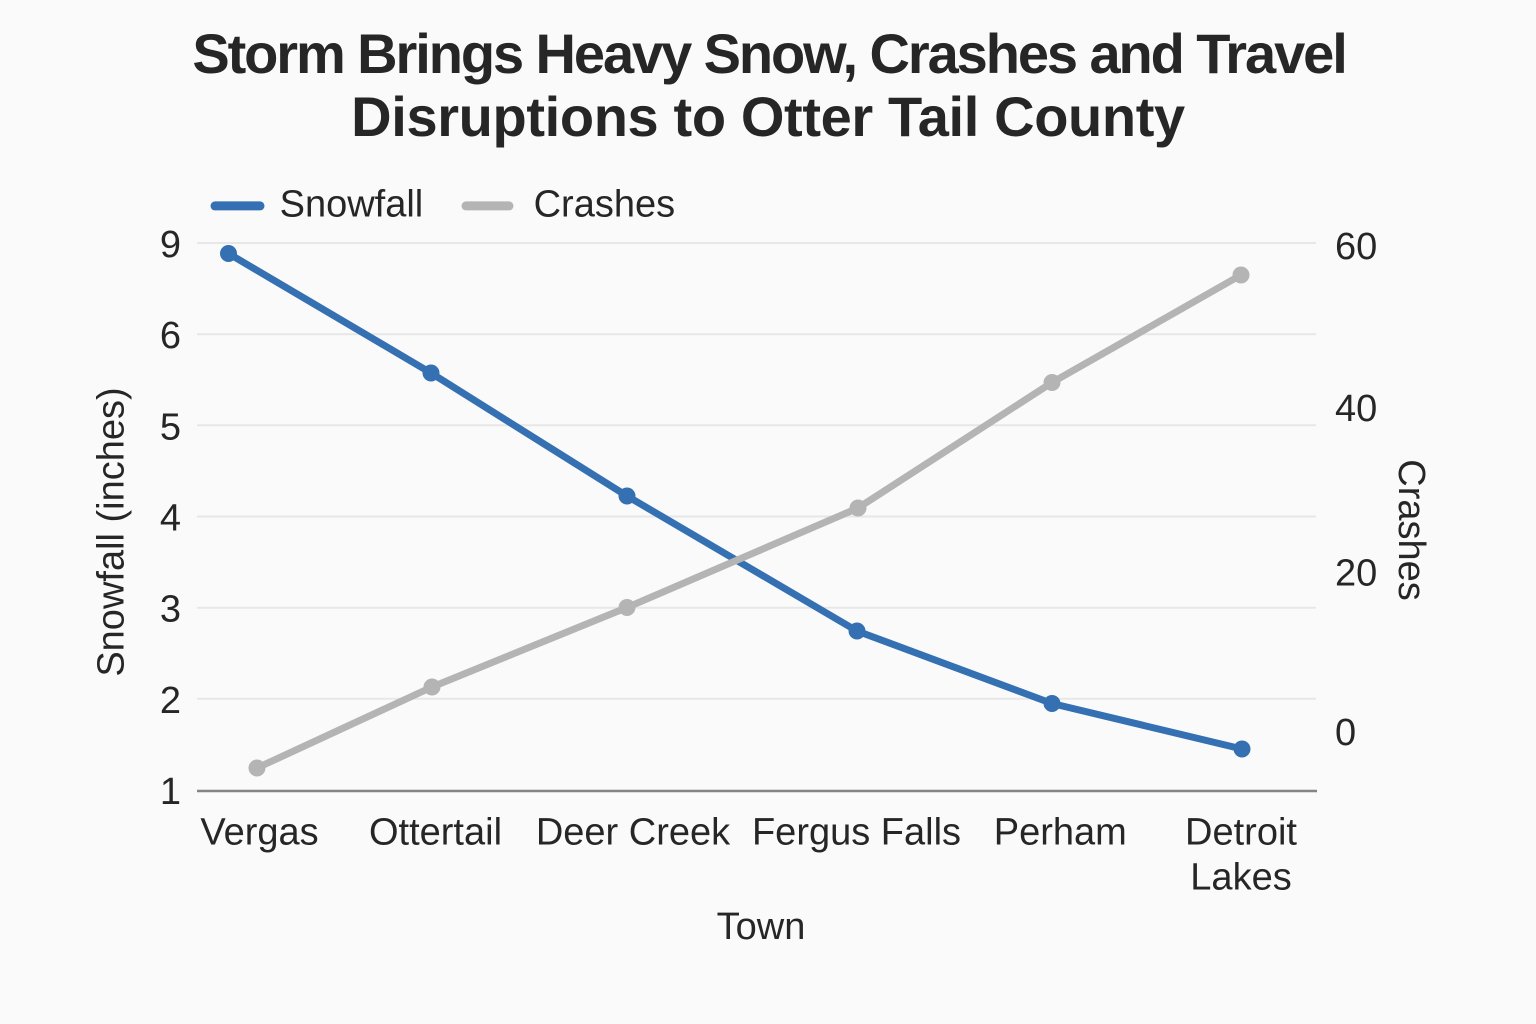  I want to click on svg-text: Snowfall, so click(352, 205).